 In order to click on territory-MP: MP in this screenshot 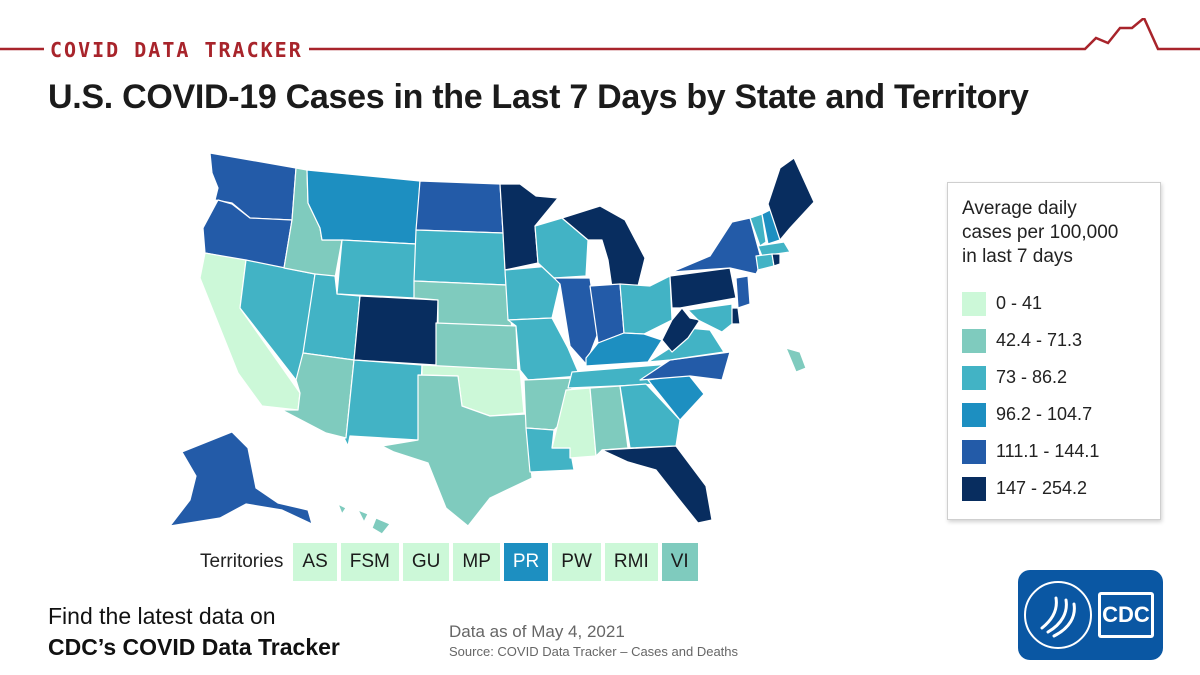, I will do `click(476, 562)`.